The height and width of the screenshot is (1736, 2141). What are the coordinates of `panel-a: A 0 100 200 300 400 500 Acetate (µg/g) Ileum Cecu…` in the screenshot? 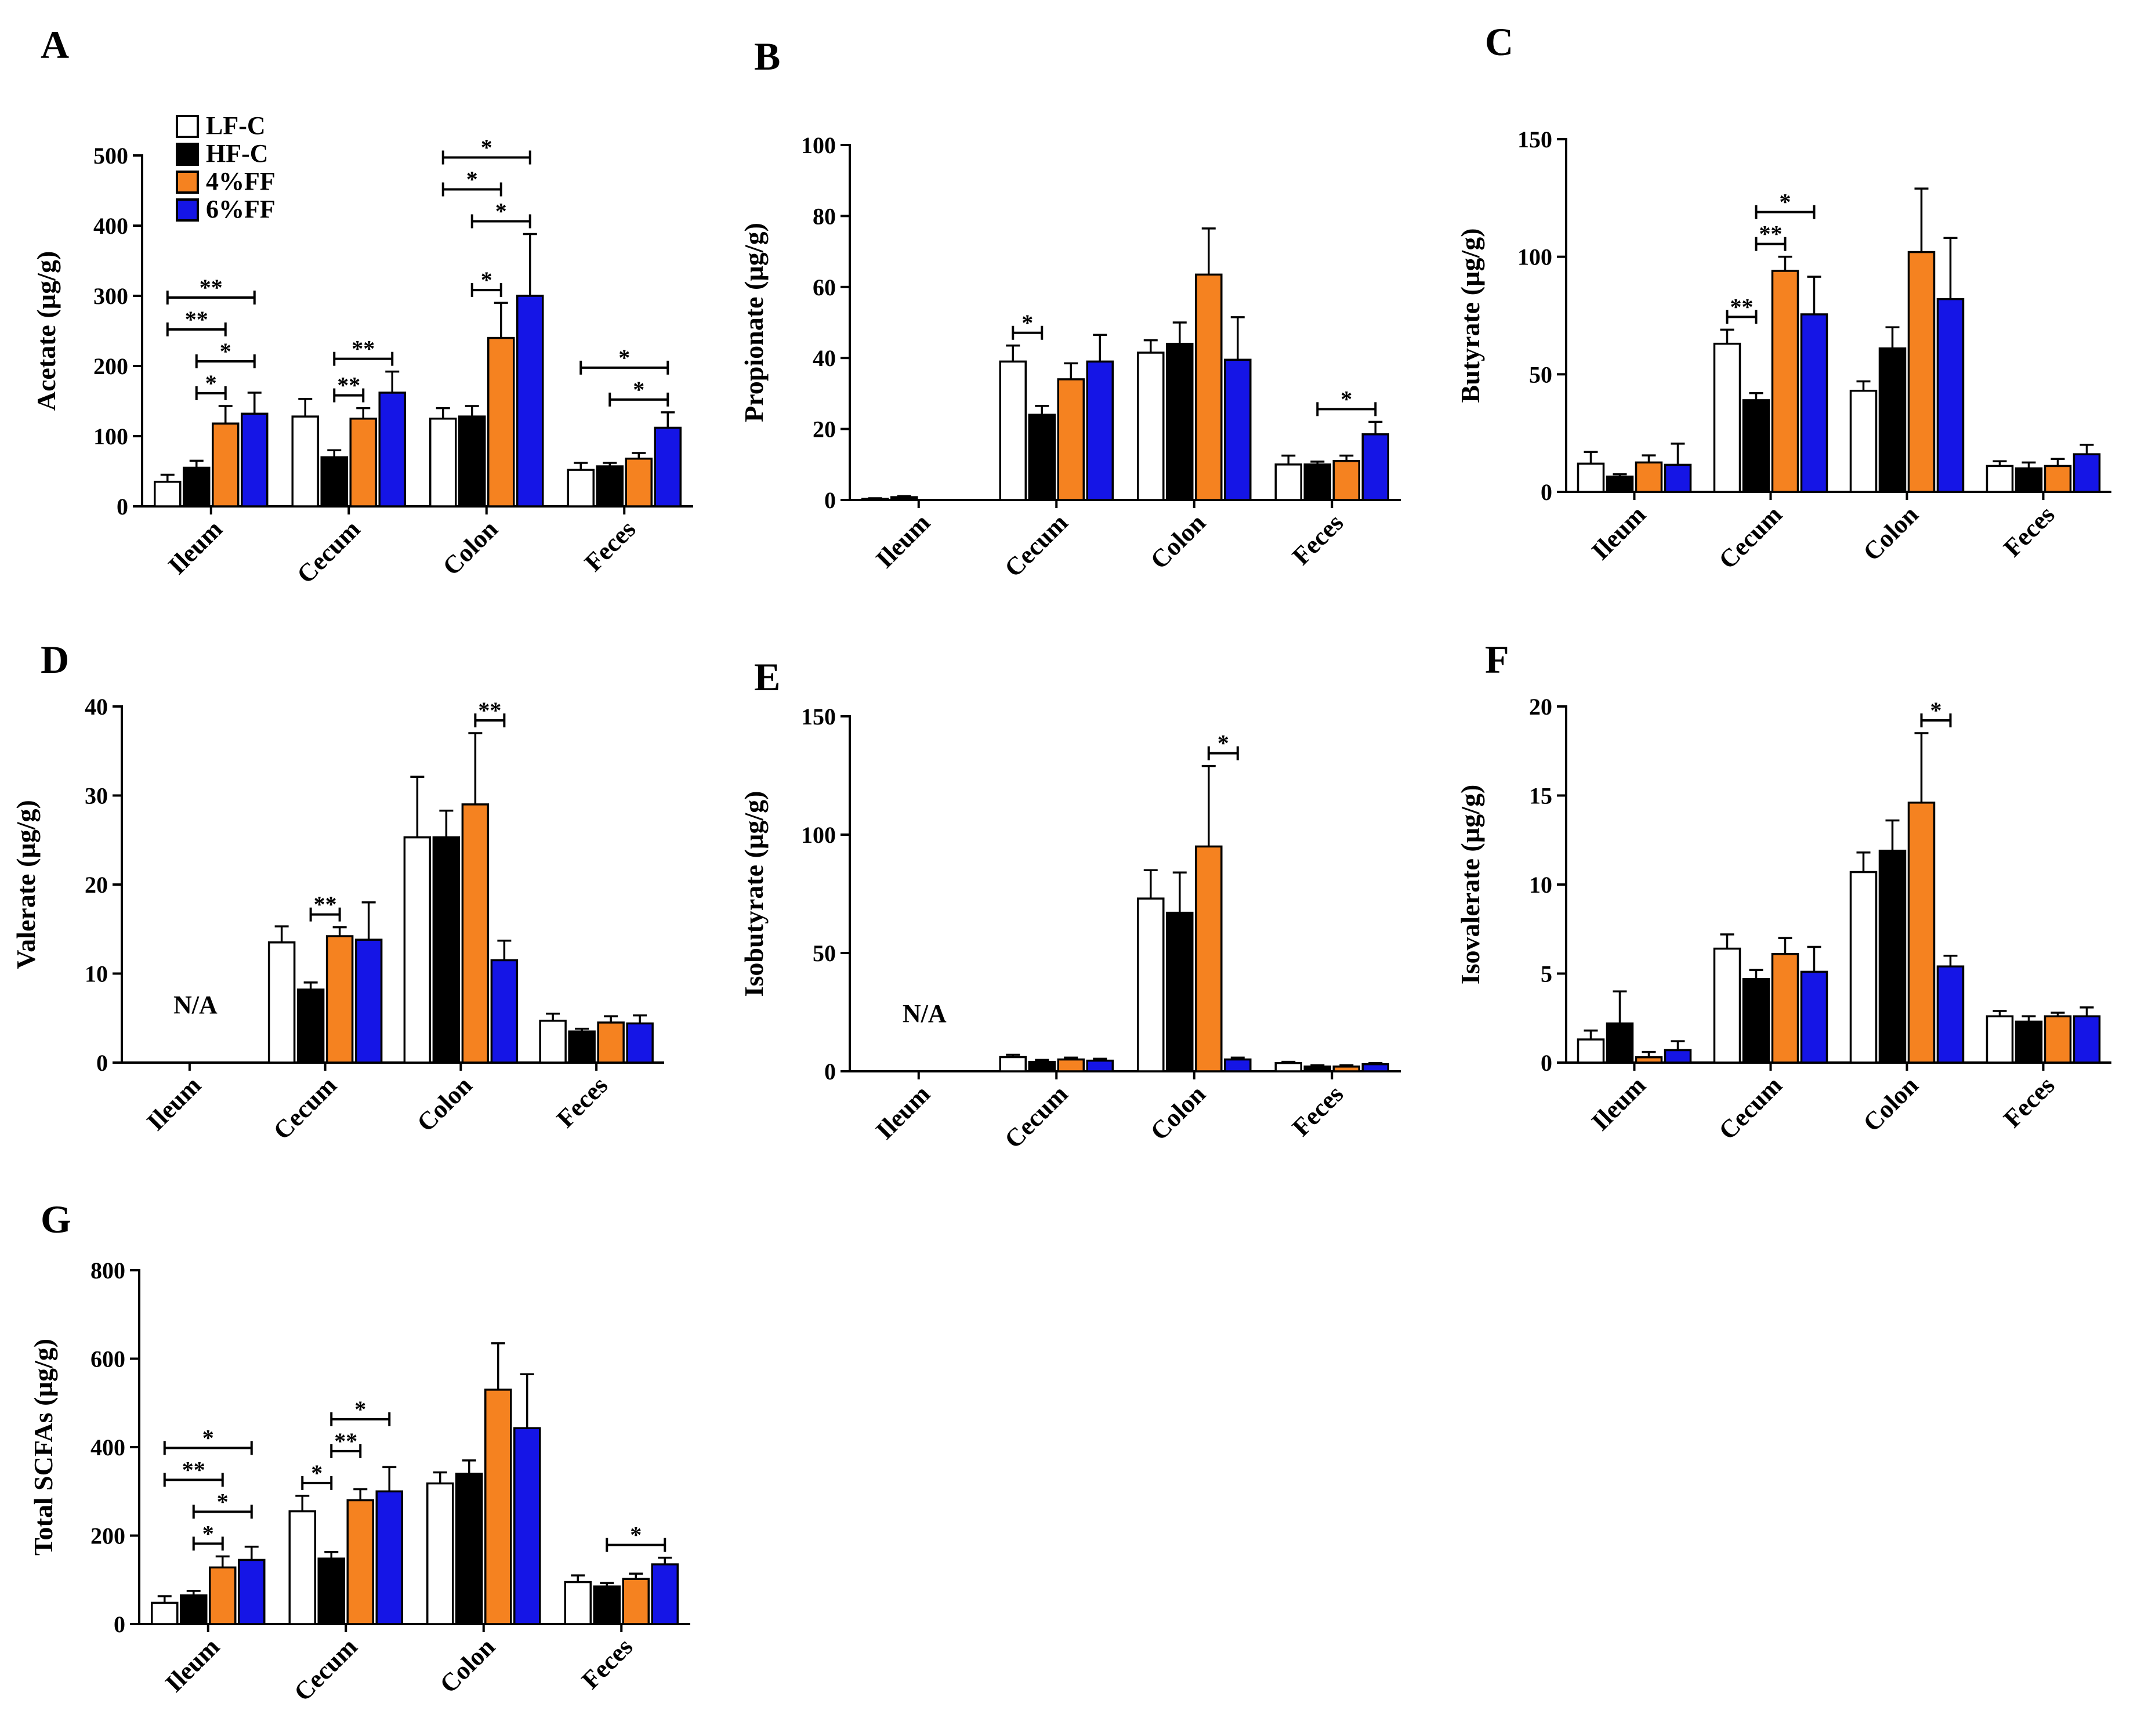 It's located at (362, 306).